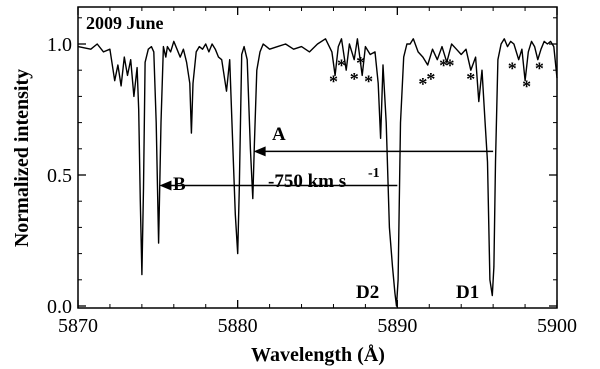 The height and width of the screenshot is (369, 600). I want to click on arrow-b-head, so click(165, 185).